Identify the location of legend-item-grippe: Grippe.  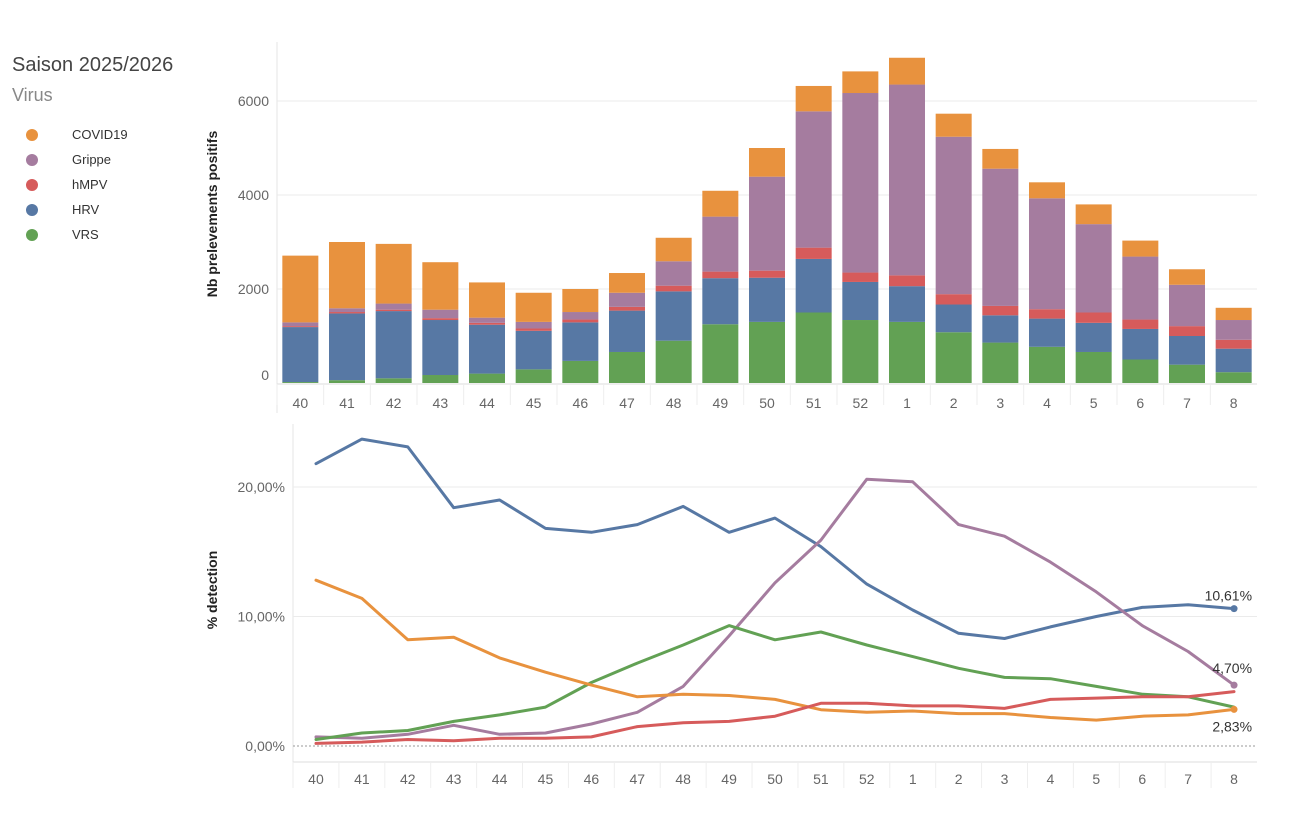
(112, 159).